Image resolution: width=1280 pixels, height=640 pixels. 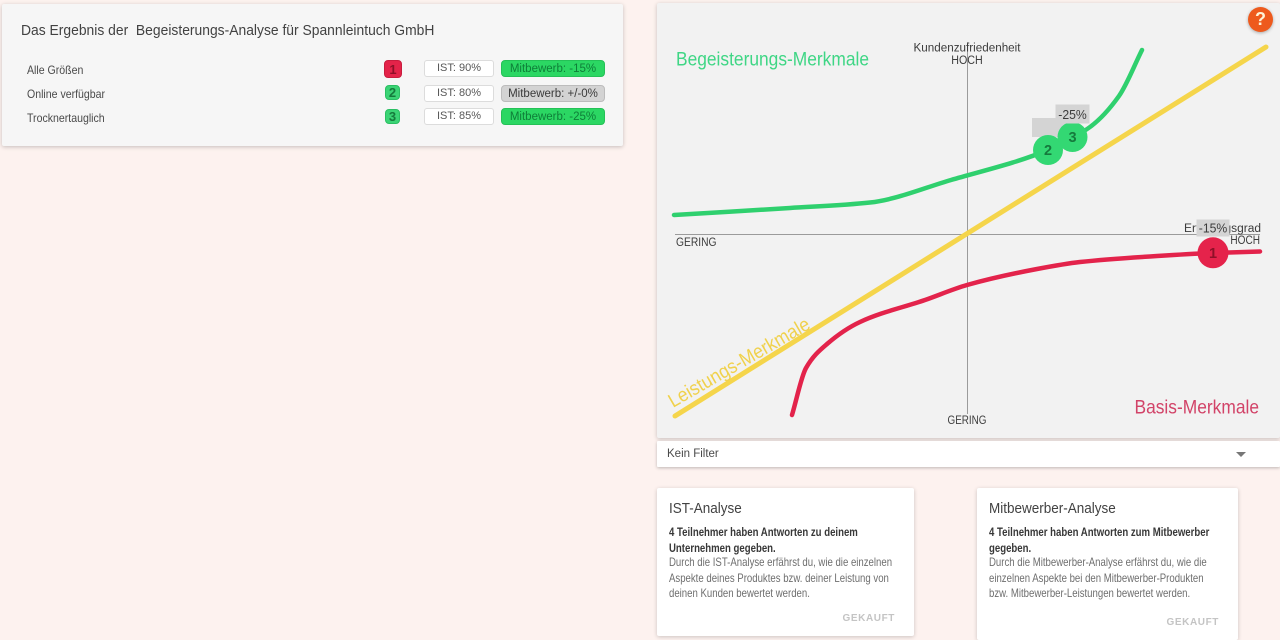 I want to click on svg-text: 2, so click(x=1048, y=151).